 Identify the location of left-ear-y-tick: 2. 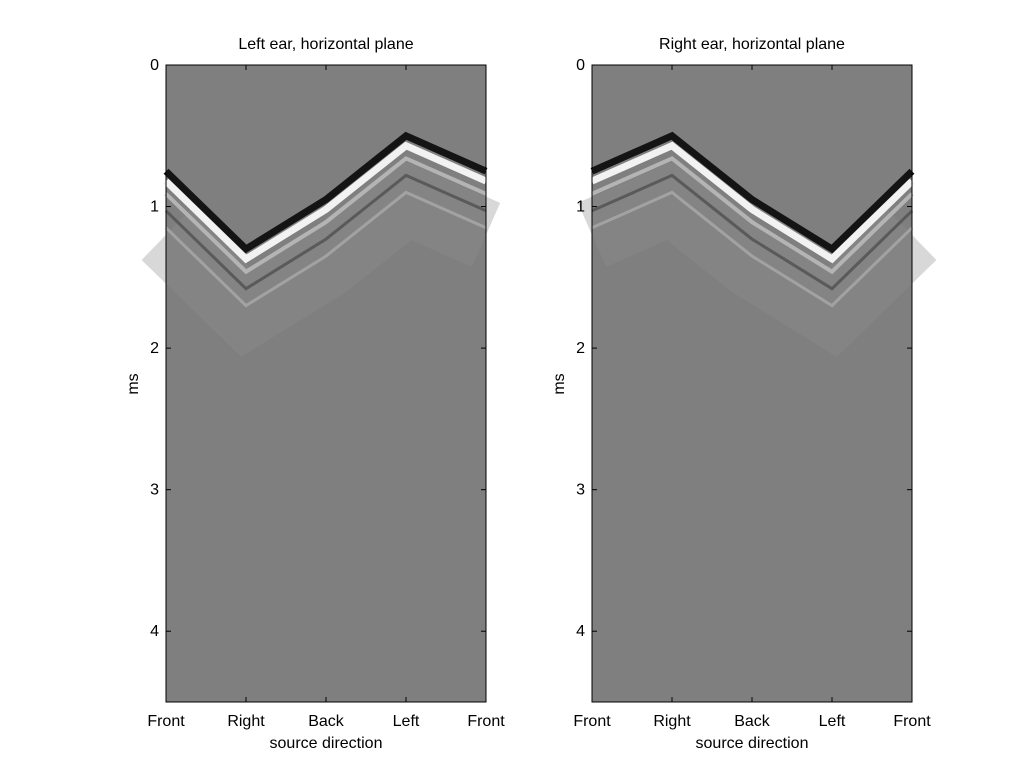
(318, 348).